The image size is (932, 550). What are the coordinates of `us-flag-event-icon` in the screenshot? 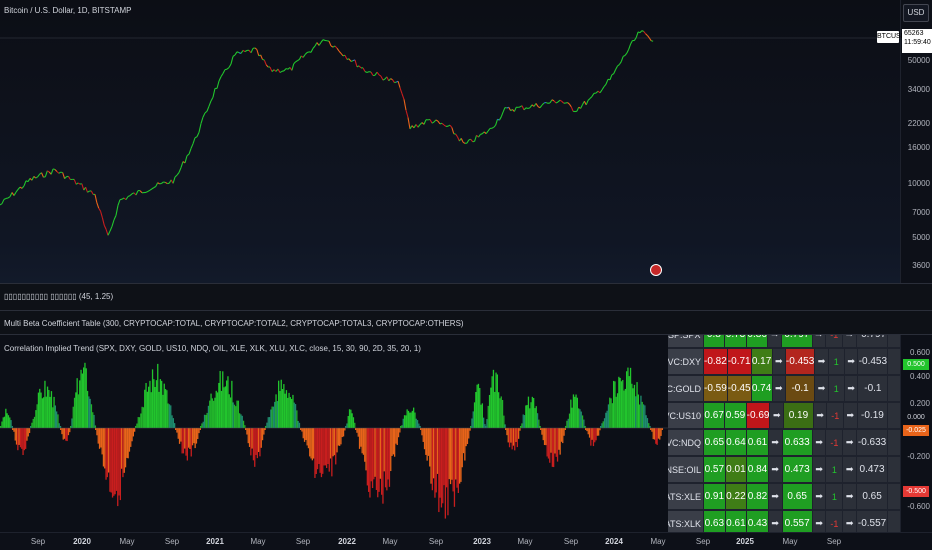 It's located at (656, 270).